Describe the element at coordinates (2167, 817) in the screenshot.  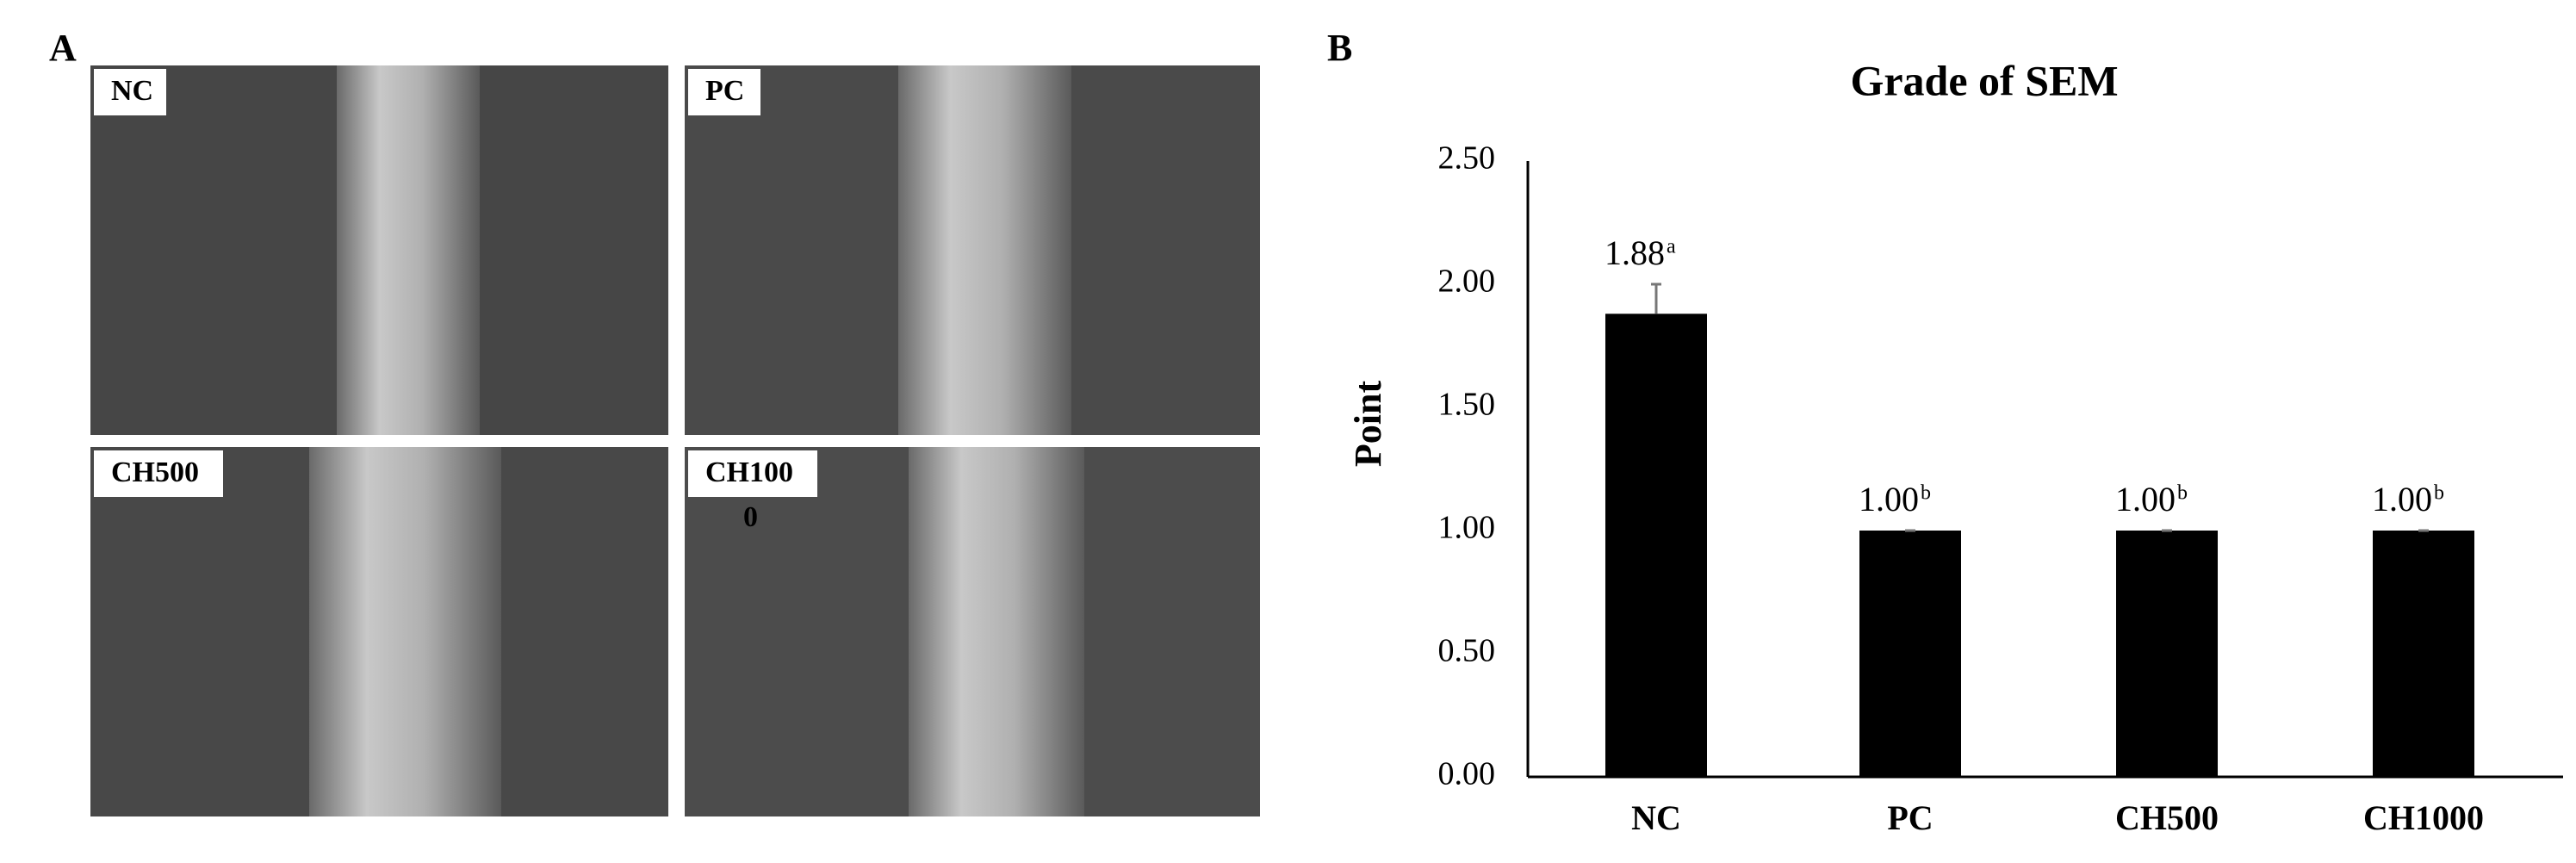
I see `x-tick-label: CH500` at that location.